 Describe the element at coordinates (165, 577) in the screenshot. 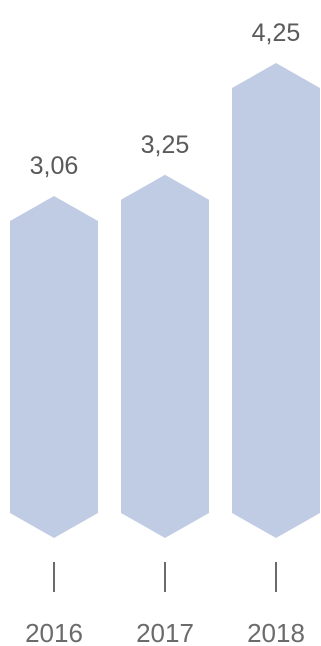

I see `x-axis-ticks-group` at that location.